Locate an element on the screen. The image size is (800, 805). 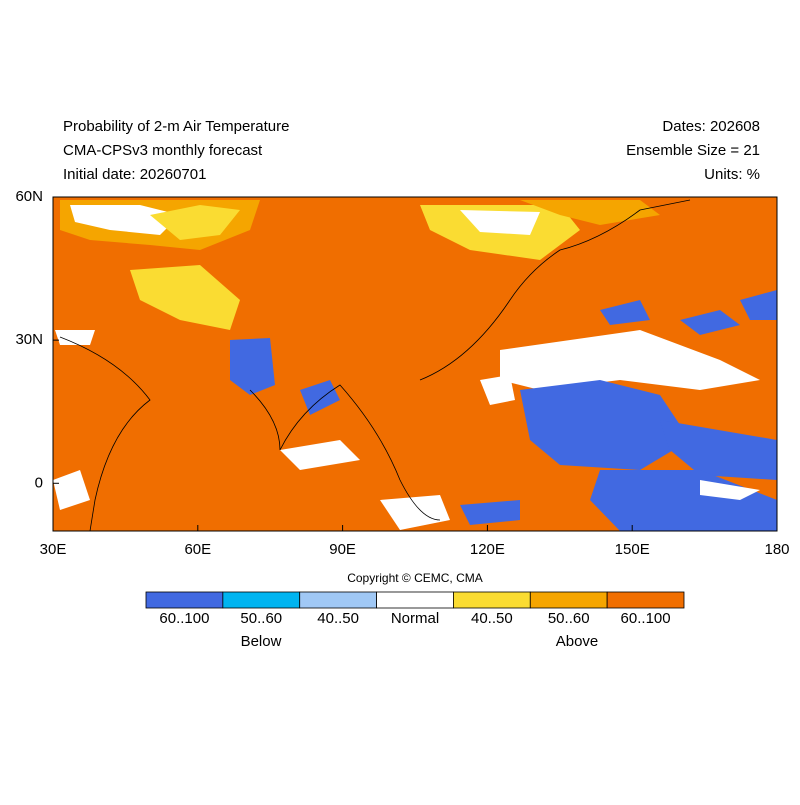
legend-label: Normal is located at coordinates (415, 618).